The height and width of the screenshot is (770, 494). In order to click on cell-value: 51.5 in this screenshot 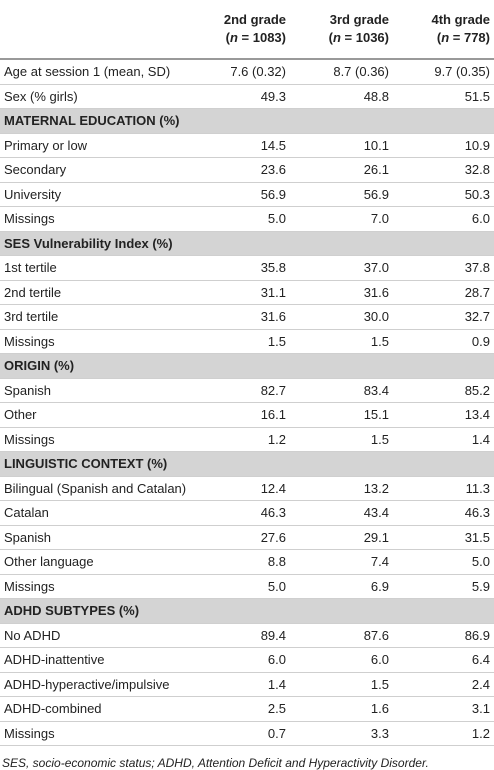, I will do `click(443, 96)`.